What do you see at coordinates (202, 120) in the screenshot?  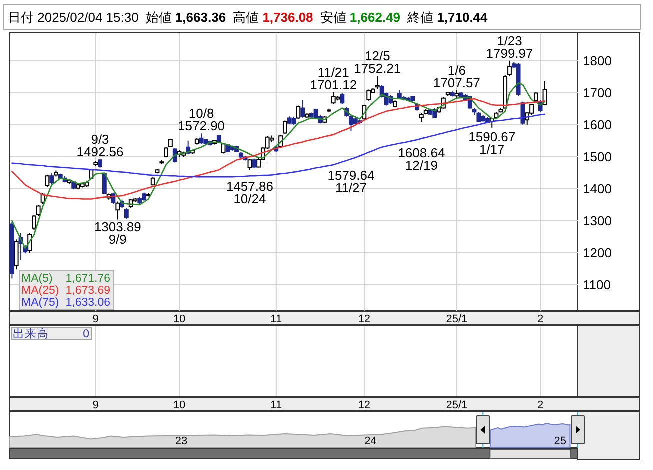 I see `annotation: 10/8 1572.90` at bounding box center [202, 120].